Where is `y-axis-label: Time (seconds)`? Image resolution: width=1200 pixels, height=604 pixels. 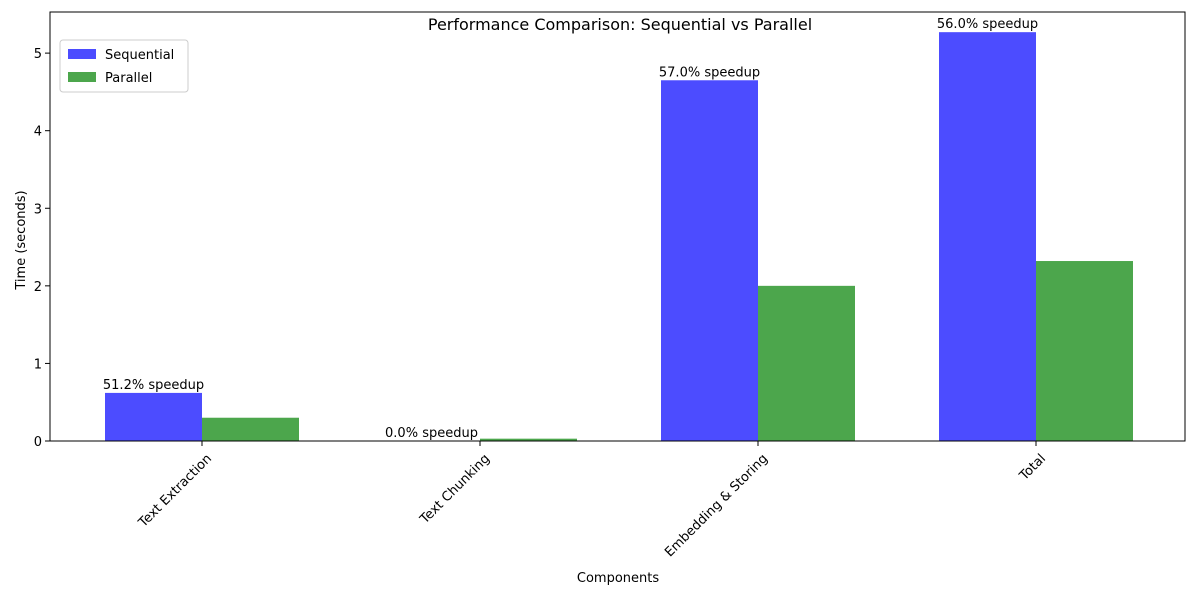 y-axis-label: Time (seconds) is located at coordinates (21, 240).